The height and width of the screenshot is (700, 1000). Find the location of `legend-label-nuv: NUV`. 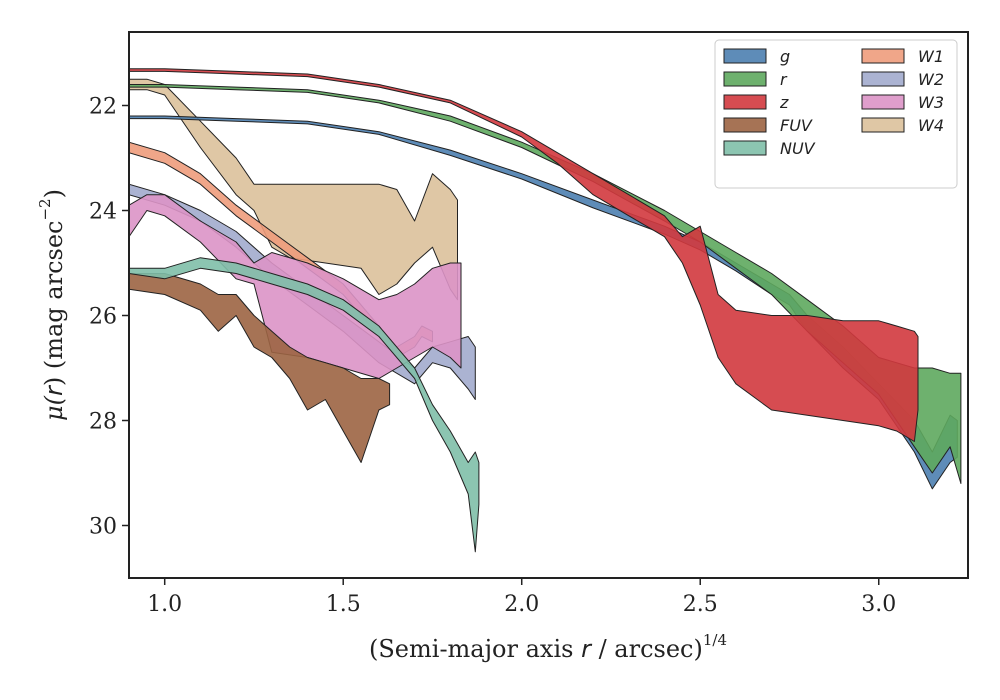

legend-label-nuv: NUV is located at coordinates (798, 148).